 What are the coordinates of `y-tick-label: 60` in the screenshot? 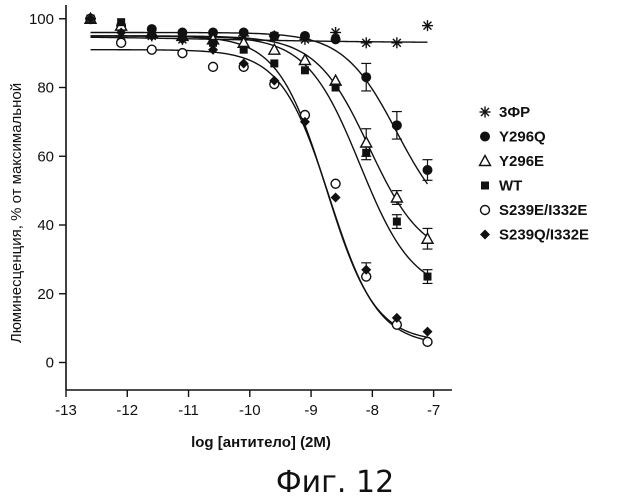 It's located at (45, 156).